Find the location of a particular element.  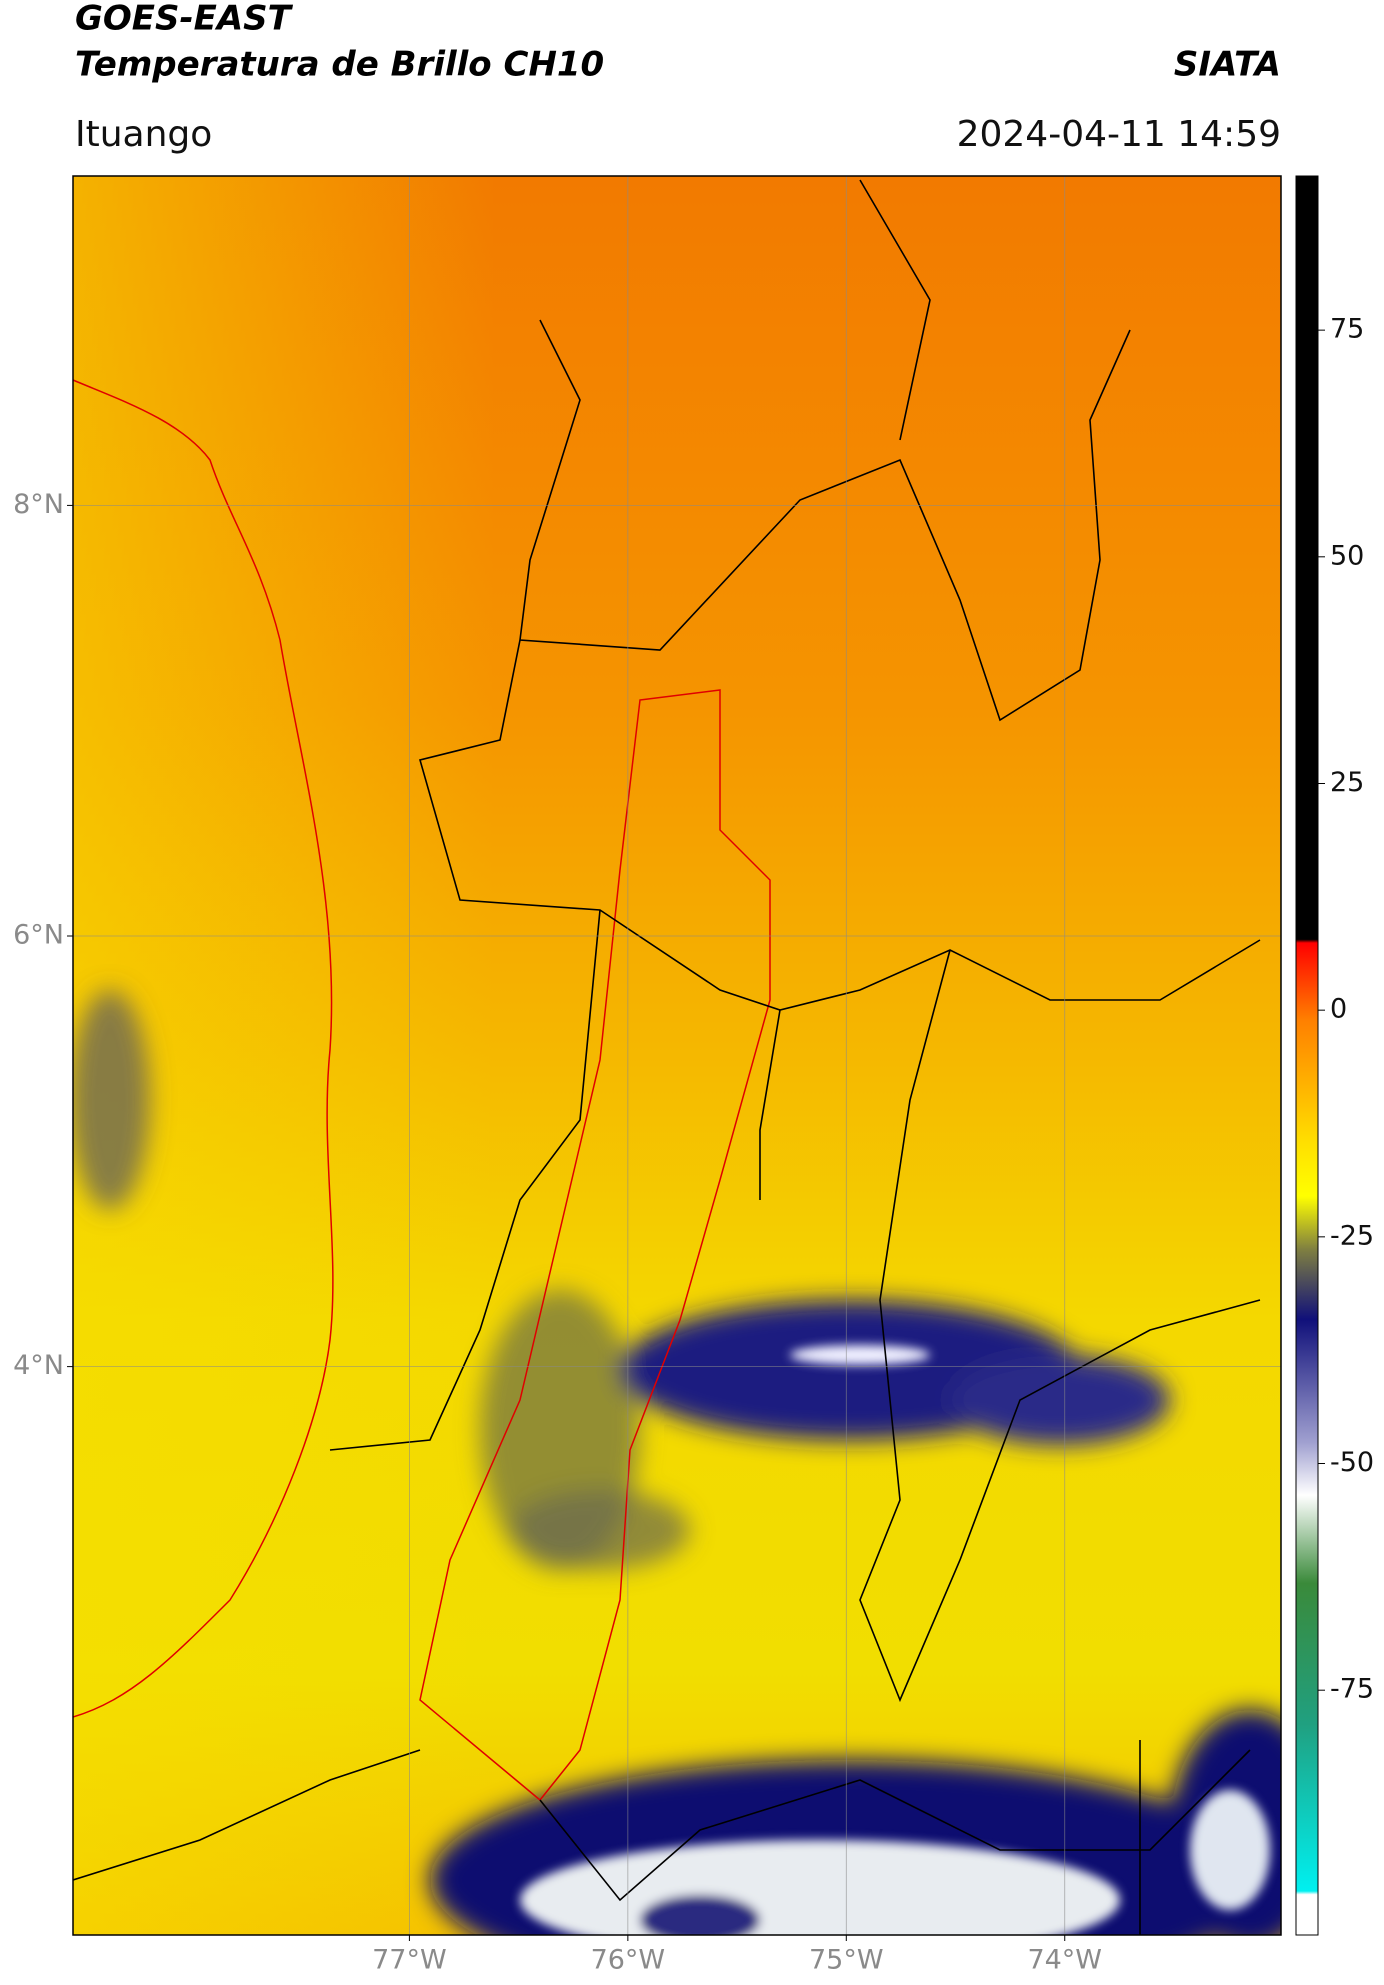

lon-label: 74°W is located at coordinates (1064, 1960).